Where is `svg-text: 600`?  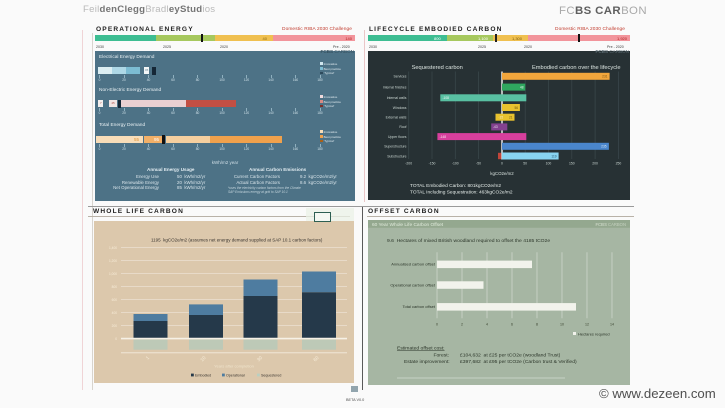 svg-text: 600 is located at coordinates (115, 300).